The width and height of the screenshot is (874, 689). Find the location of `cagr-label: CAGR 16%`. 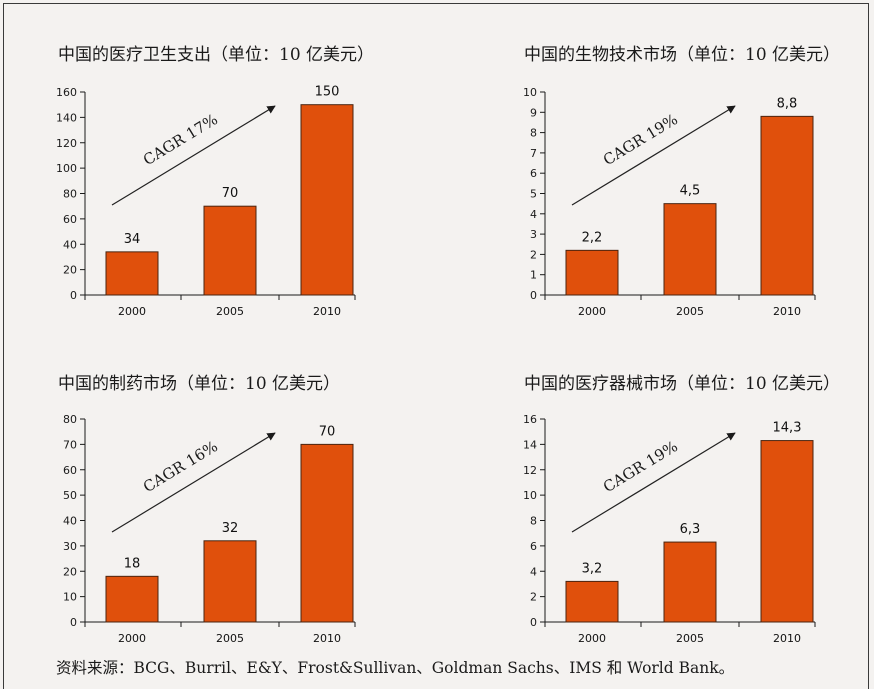

cagr-label: CAGR 16% is located at coordinates (180, 466).